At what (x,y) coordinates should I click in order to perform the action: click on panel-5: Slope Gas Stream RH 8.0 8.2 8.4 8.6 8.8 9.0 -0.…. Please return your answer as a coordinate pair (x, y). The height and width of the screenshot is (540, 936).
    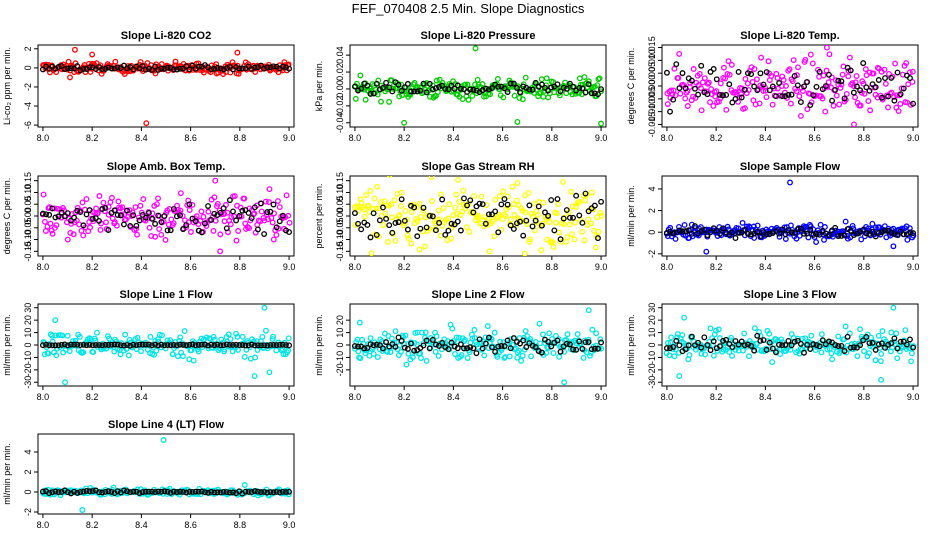
    Looking at the image, I should click on (460, 216).